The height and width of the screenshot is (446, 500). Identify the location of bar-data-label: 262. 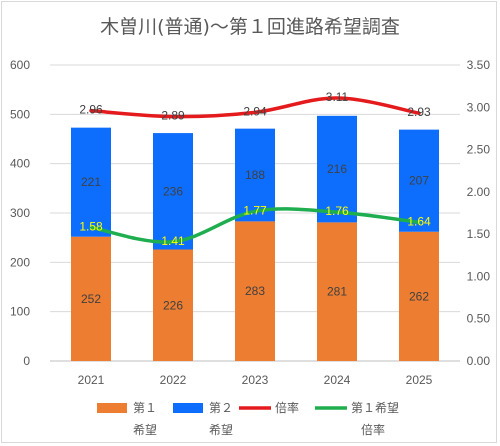
(419, 296).